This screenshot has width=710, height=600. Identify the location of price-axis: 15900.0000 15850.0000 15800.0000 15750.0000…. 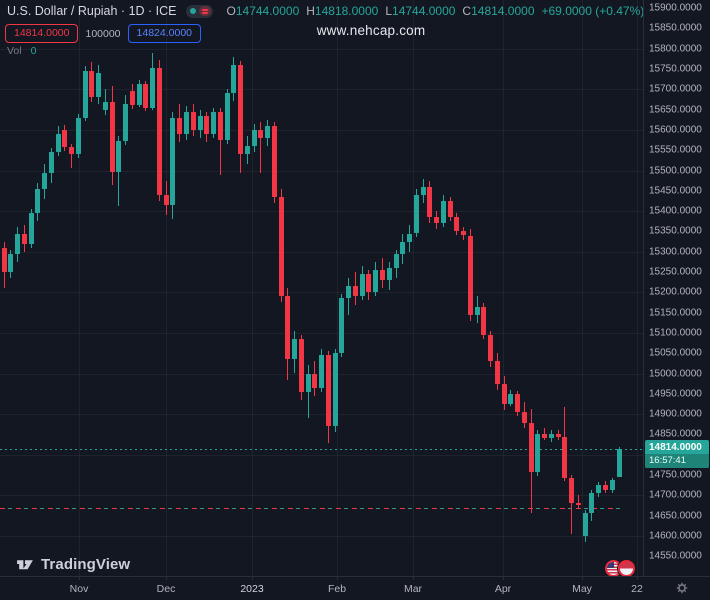
(676, 288).